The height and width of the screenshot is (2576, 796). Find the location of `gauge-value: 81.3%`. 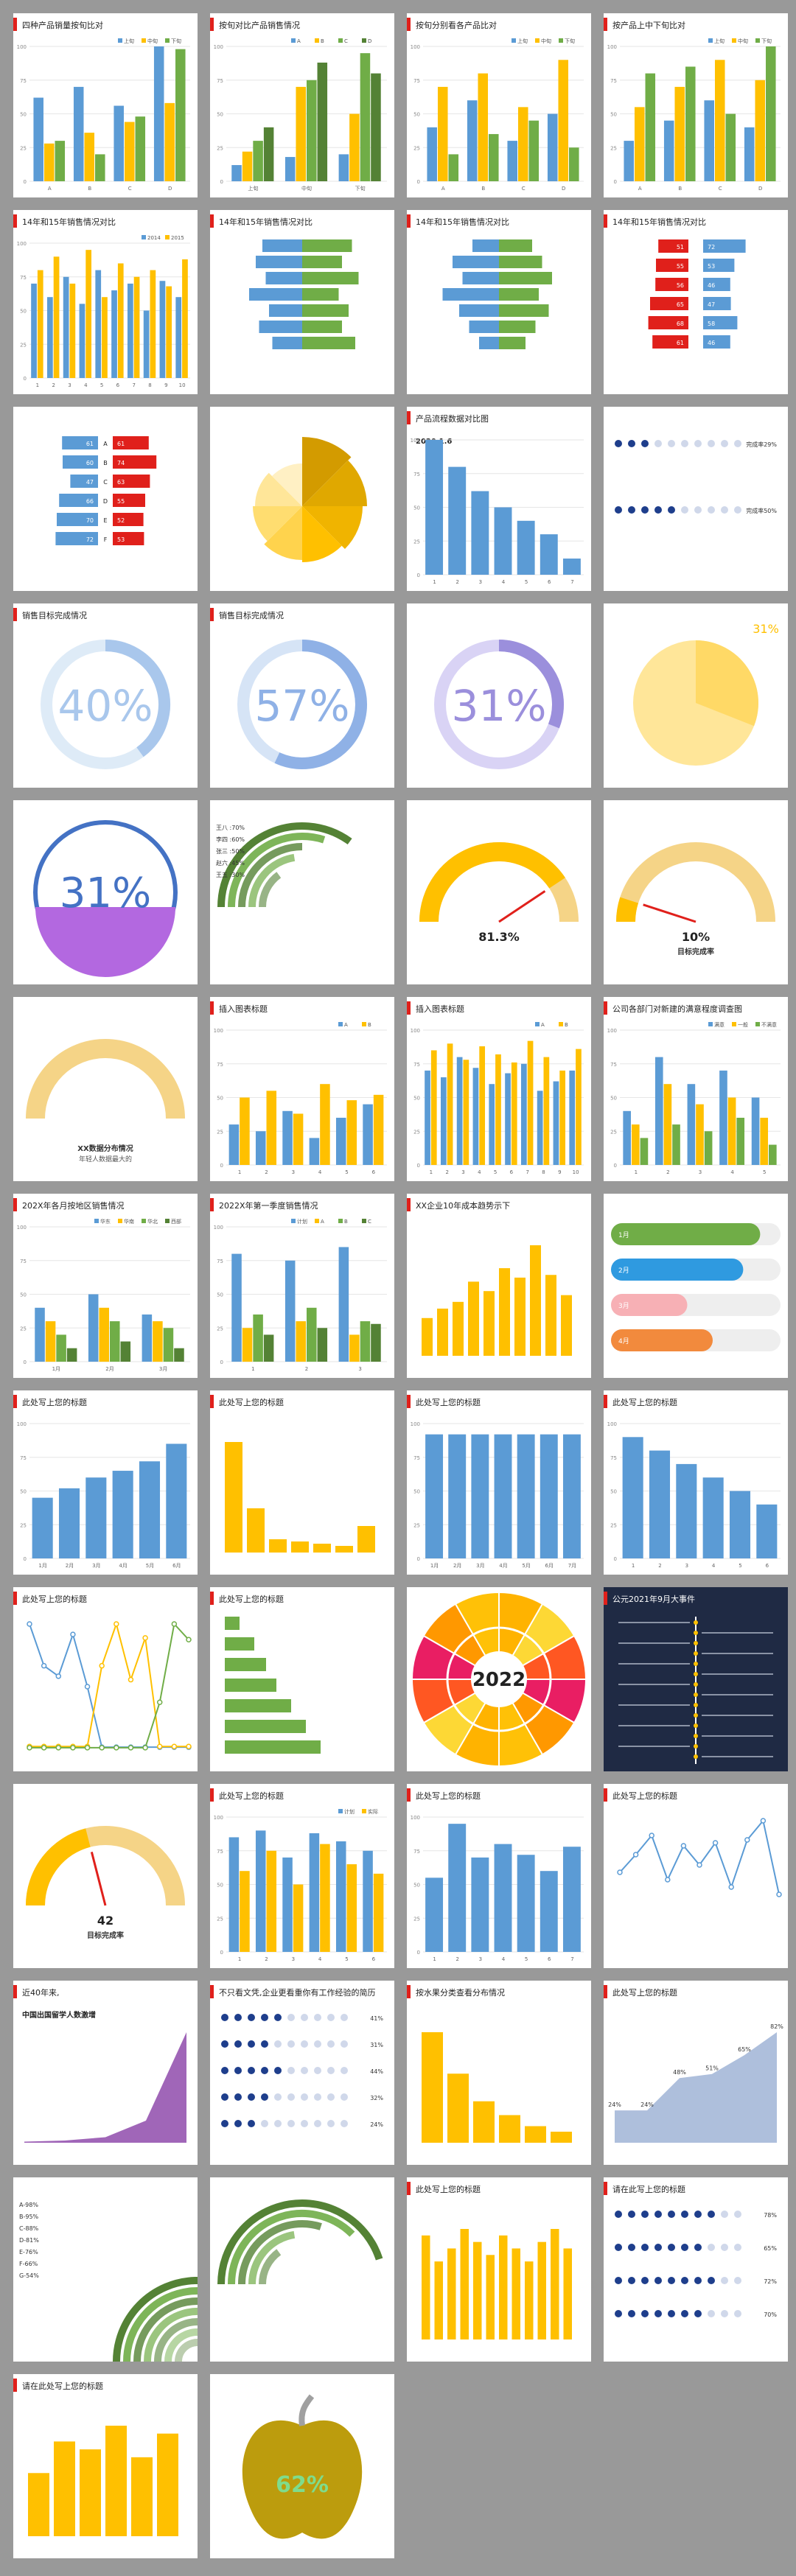

gauge-value: 81.3% is located at coordinates (499, 937).